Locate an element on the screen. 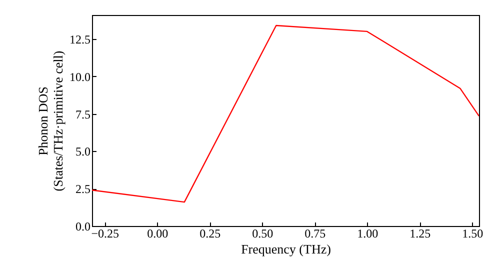  y-tick-label: 5.0 is located at coordinates (83, 151).